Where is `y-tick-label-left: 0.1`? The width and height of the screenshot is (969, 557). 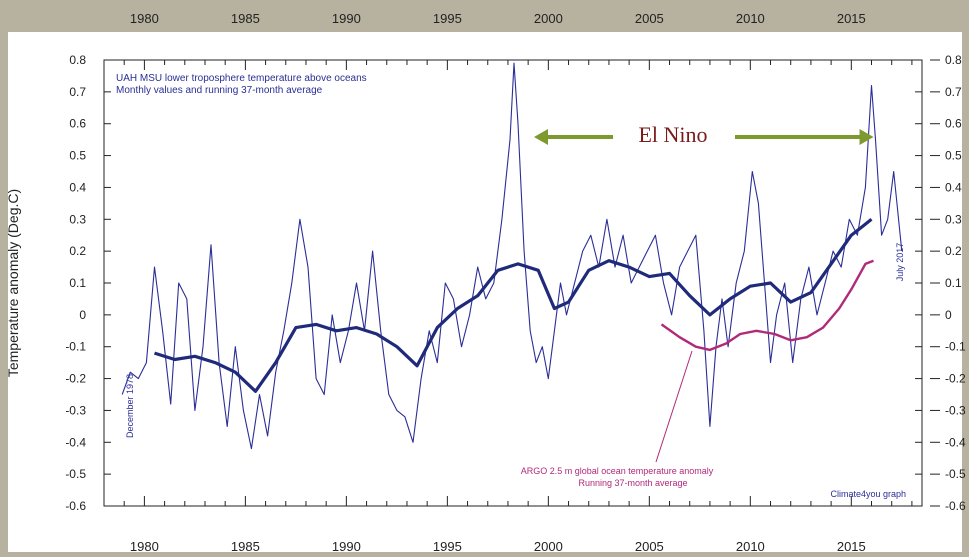
y-tick-label-left: 0.1 is located at coordinates (77, 283).